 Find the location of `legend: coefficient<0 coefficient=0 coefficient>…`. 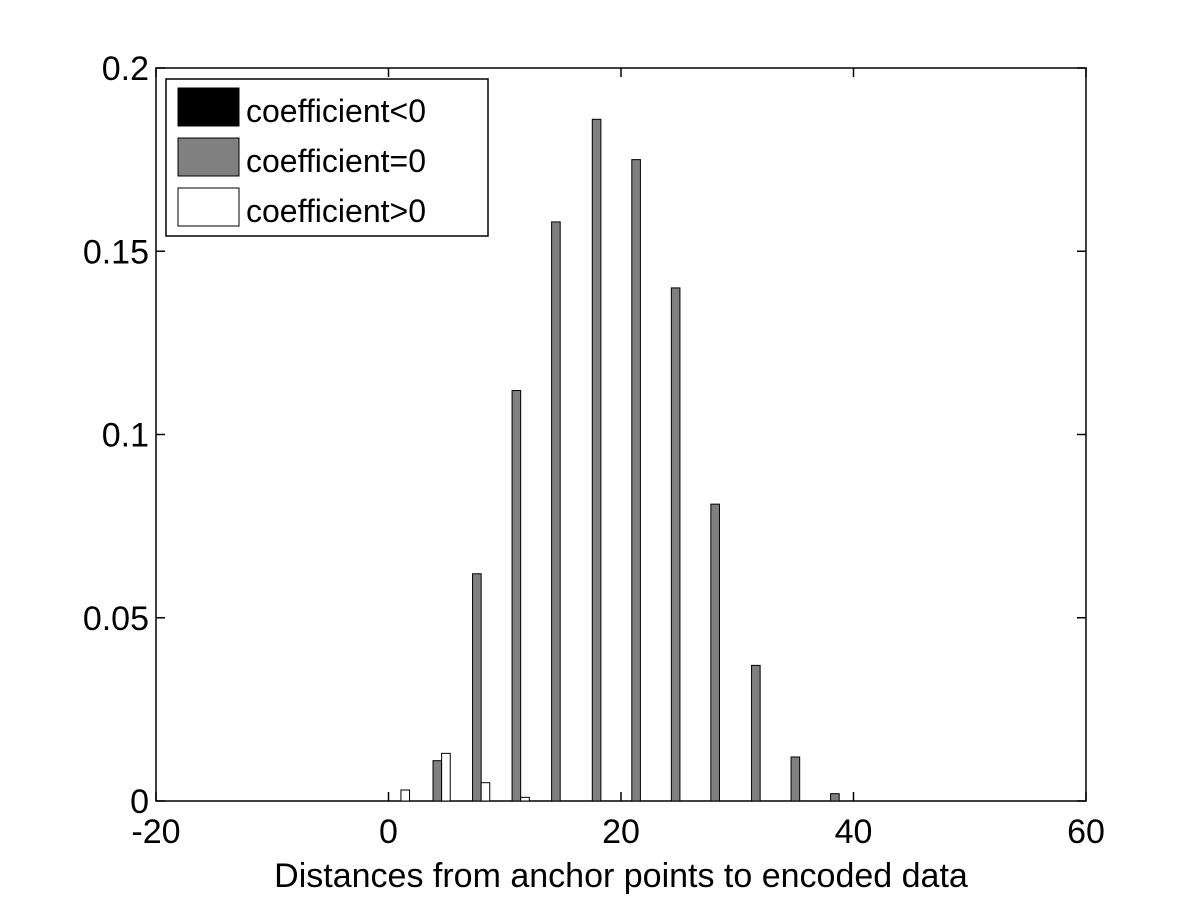

legend: coefficient<0 coefficient=0 coefficient>… is located at coordinates (327, 157).